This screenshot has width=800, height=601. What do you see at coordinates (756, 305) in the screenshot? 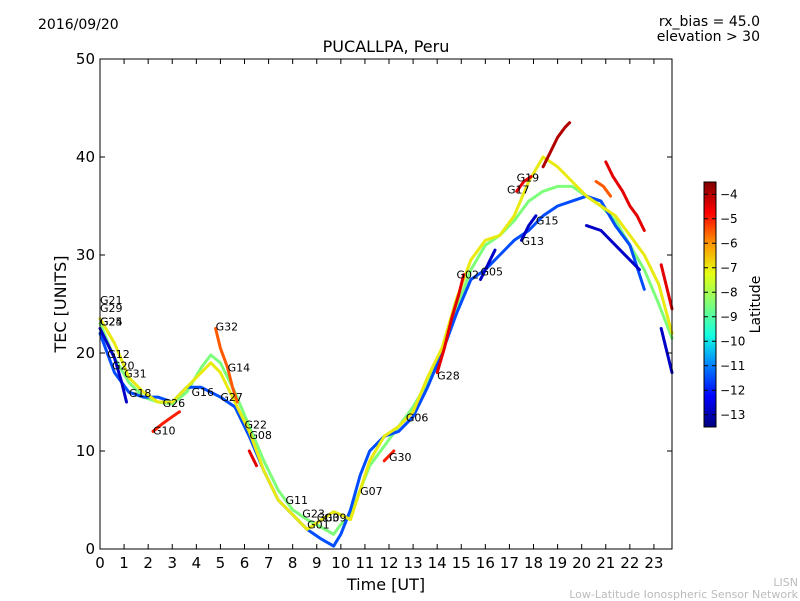
I see `colorbar-label: Latitude` at bounding box center [756, 305].